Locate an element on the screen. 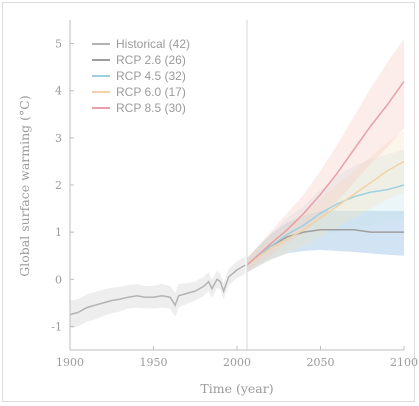 Image resolution: width=419 pixels, height=406 pixels. x-tick-label: 2100 is located at coordinates (404, 362).